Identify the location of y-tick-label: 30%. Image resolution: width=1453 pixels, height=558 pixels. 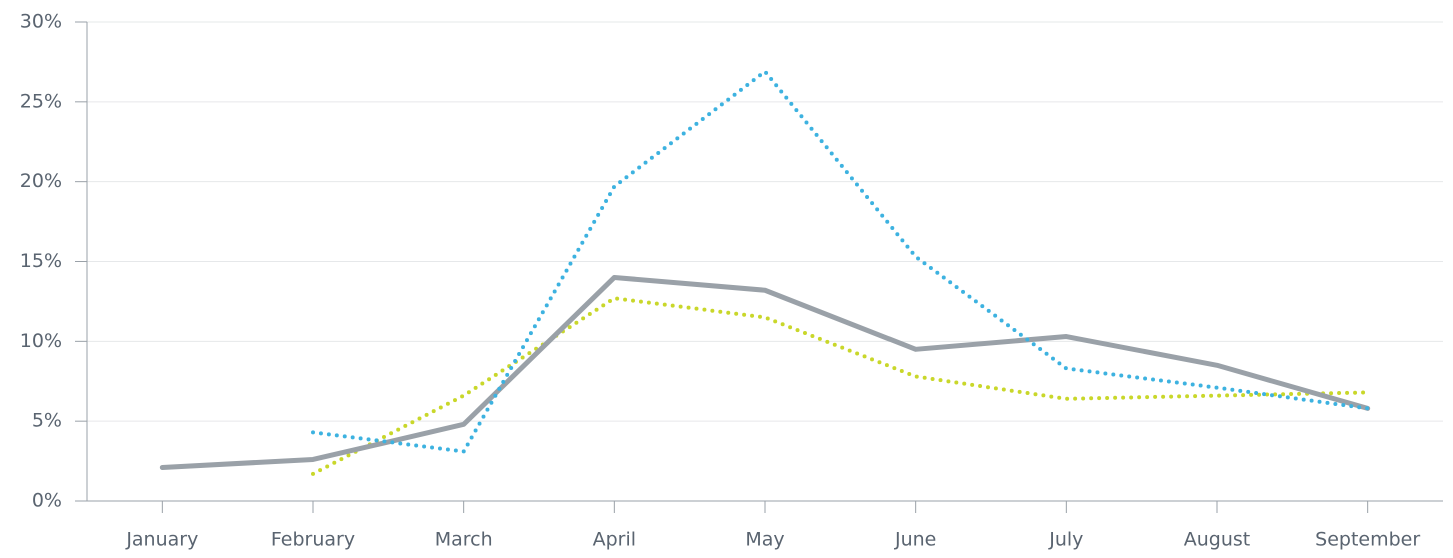
(41, 22).